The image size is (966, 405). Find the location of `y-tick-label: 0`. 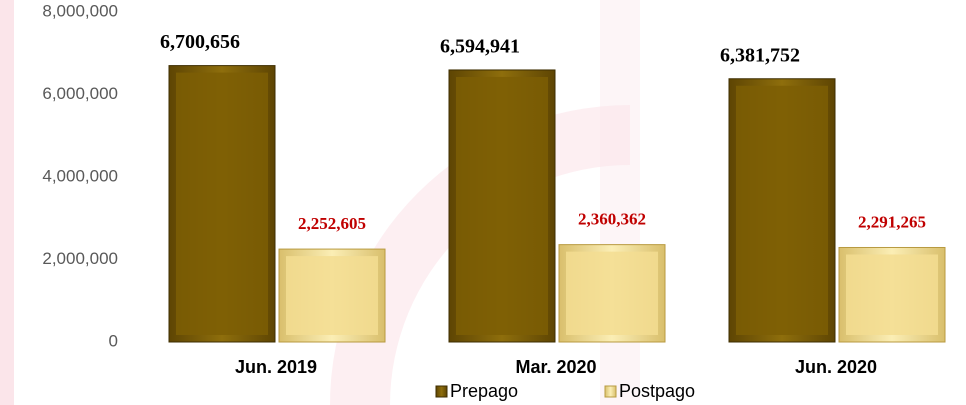

y-tick-label: 0 is located at coordinates (113, 340).